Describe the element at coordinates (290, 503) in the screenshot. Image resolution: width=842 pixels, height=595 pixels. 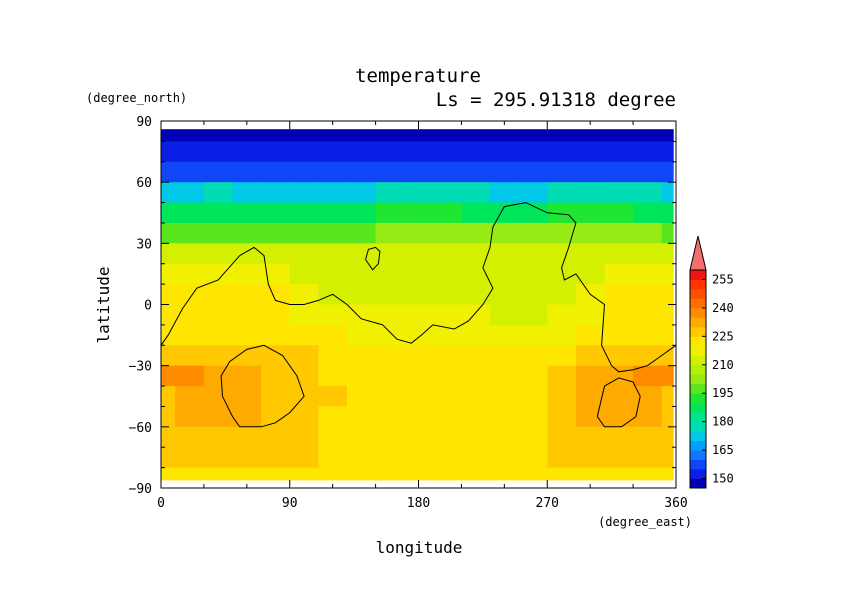
I see `x-tick-label: 90` at that location.